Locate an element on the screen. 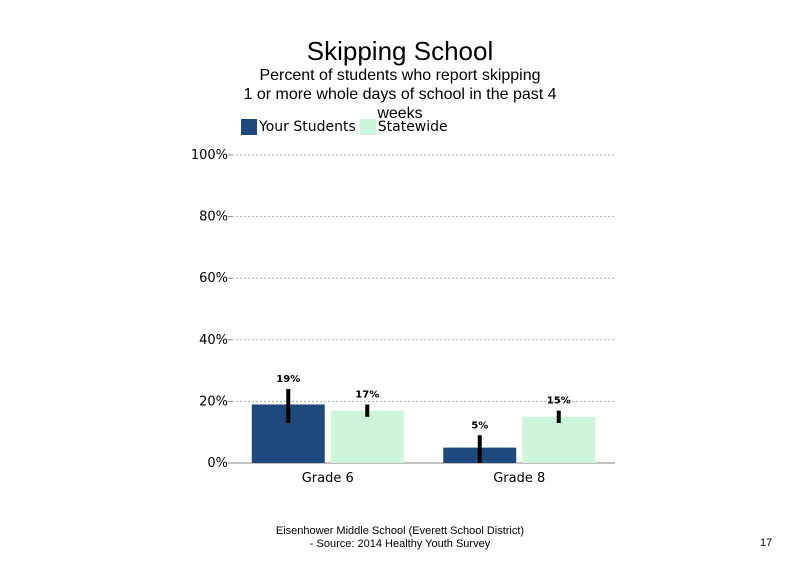 The height and width of the screenshot is (568, 800). legend-item-statewide: Statewide is located at coordinates (403, 127).